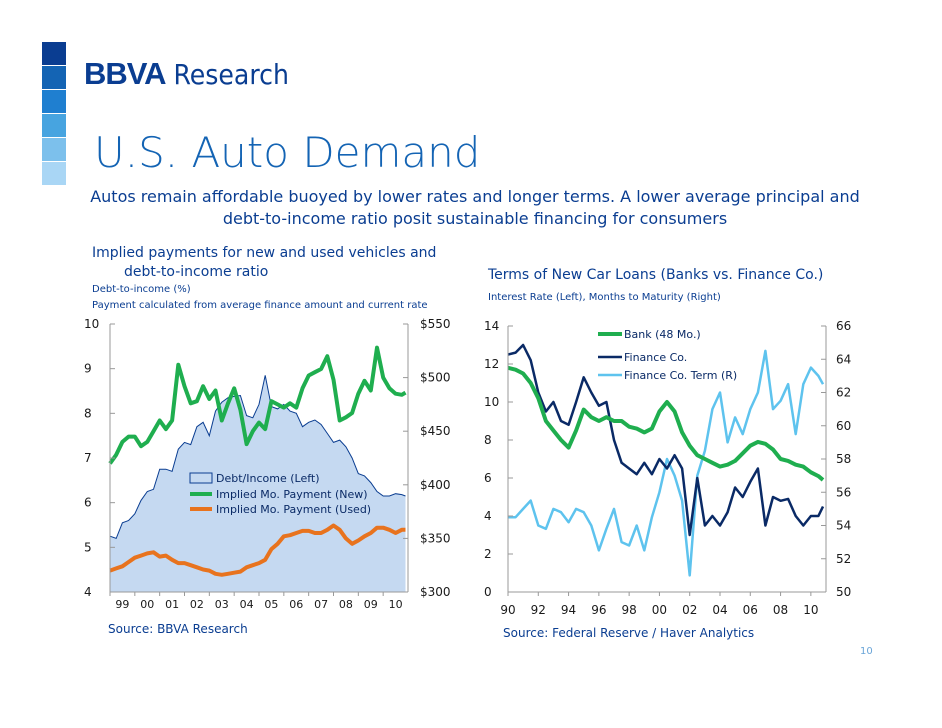  Describe the element at coordinates (750, 610) in the screenshot. I see `chart2-x-tick-label: 06` at that location.